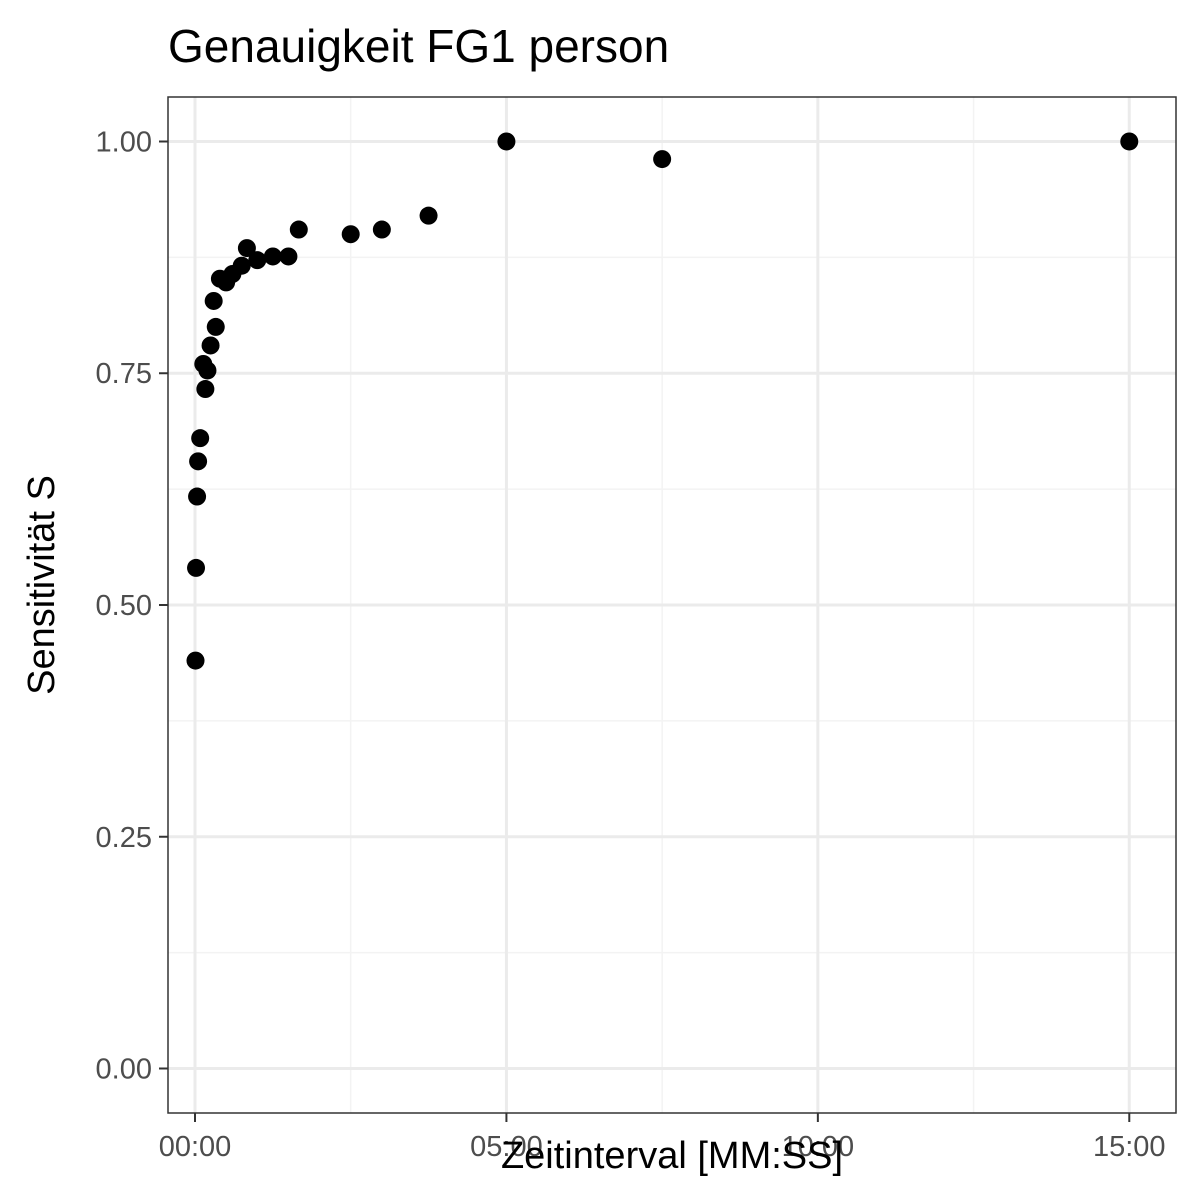 The height and width of the screenshot is (1200, 1200). I want to click on x-tick-label: 15:00, so click(1129, 1147).